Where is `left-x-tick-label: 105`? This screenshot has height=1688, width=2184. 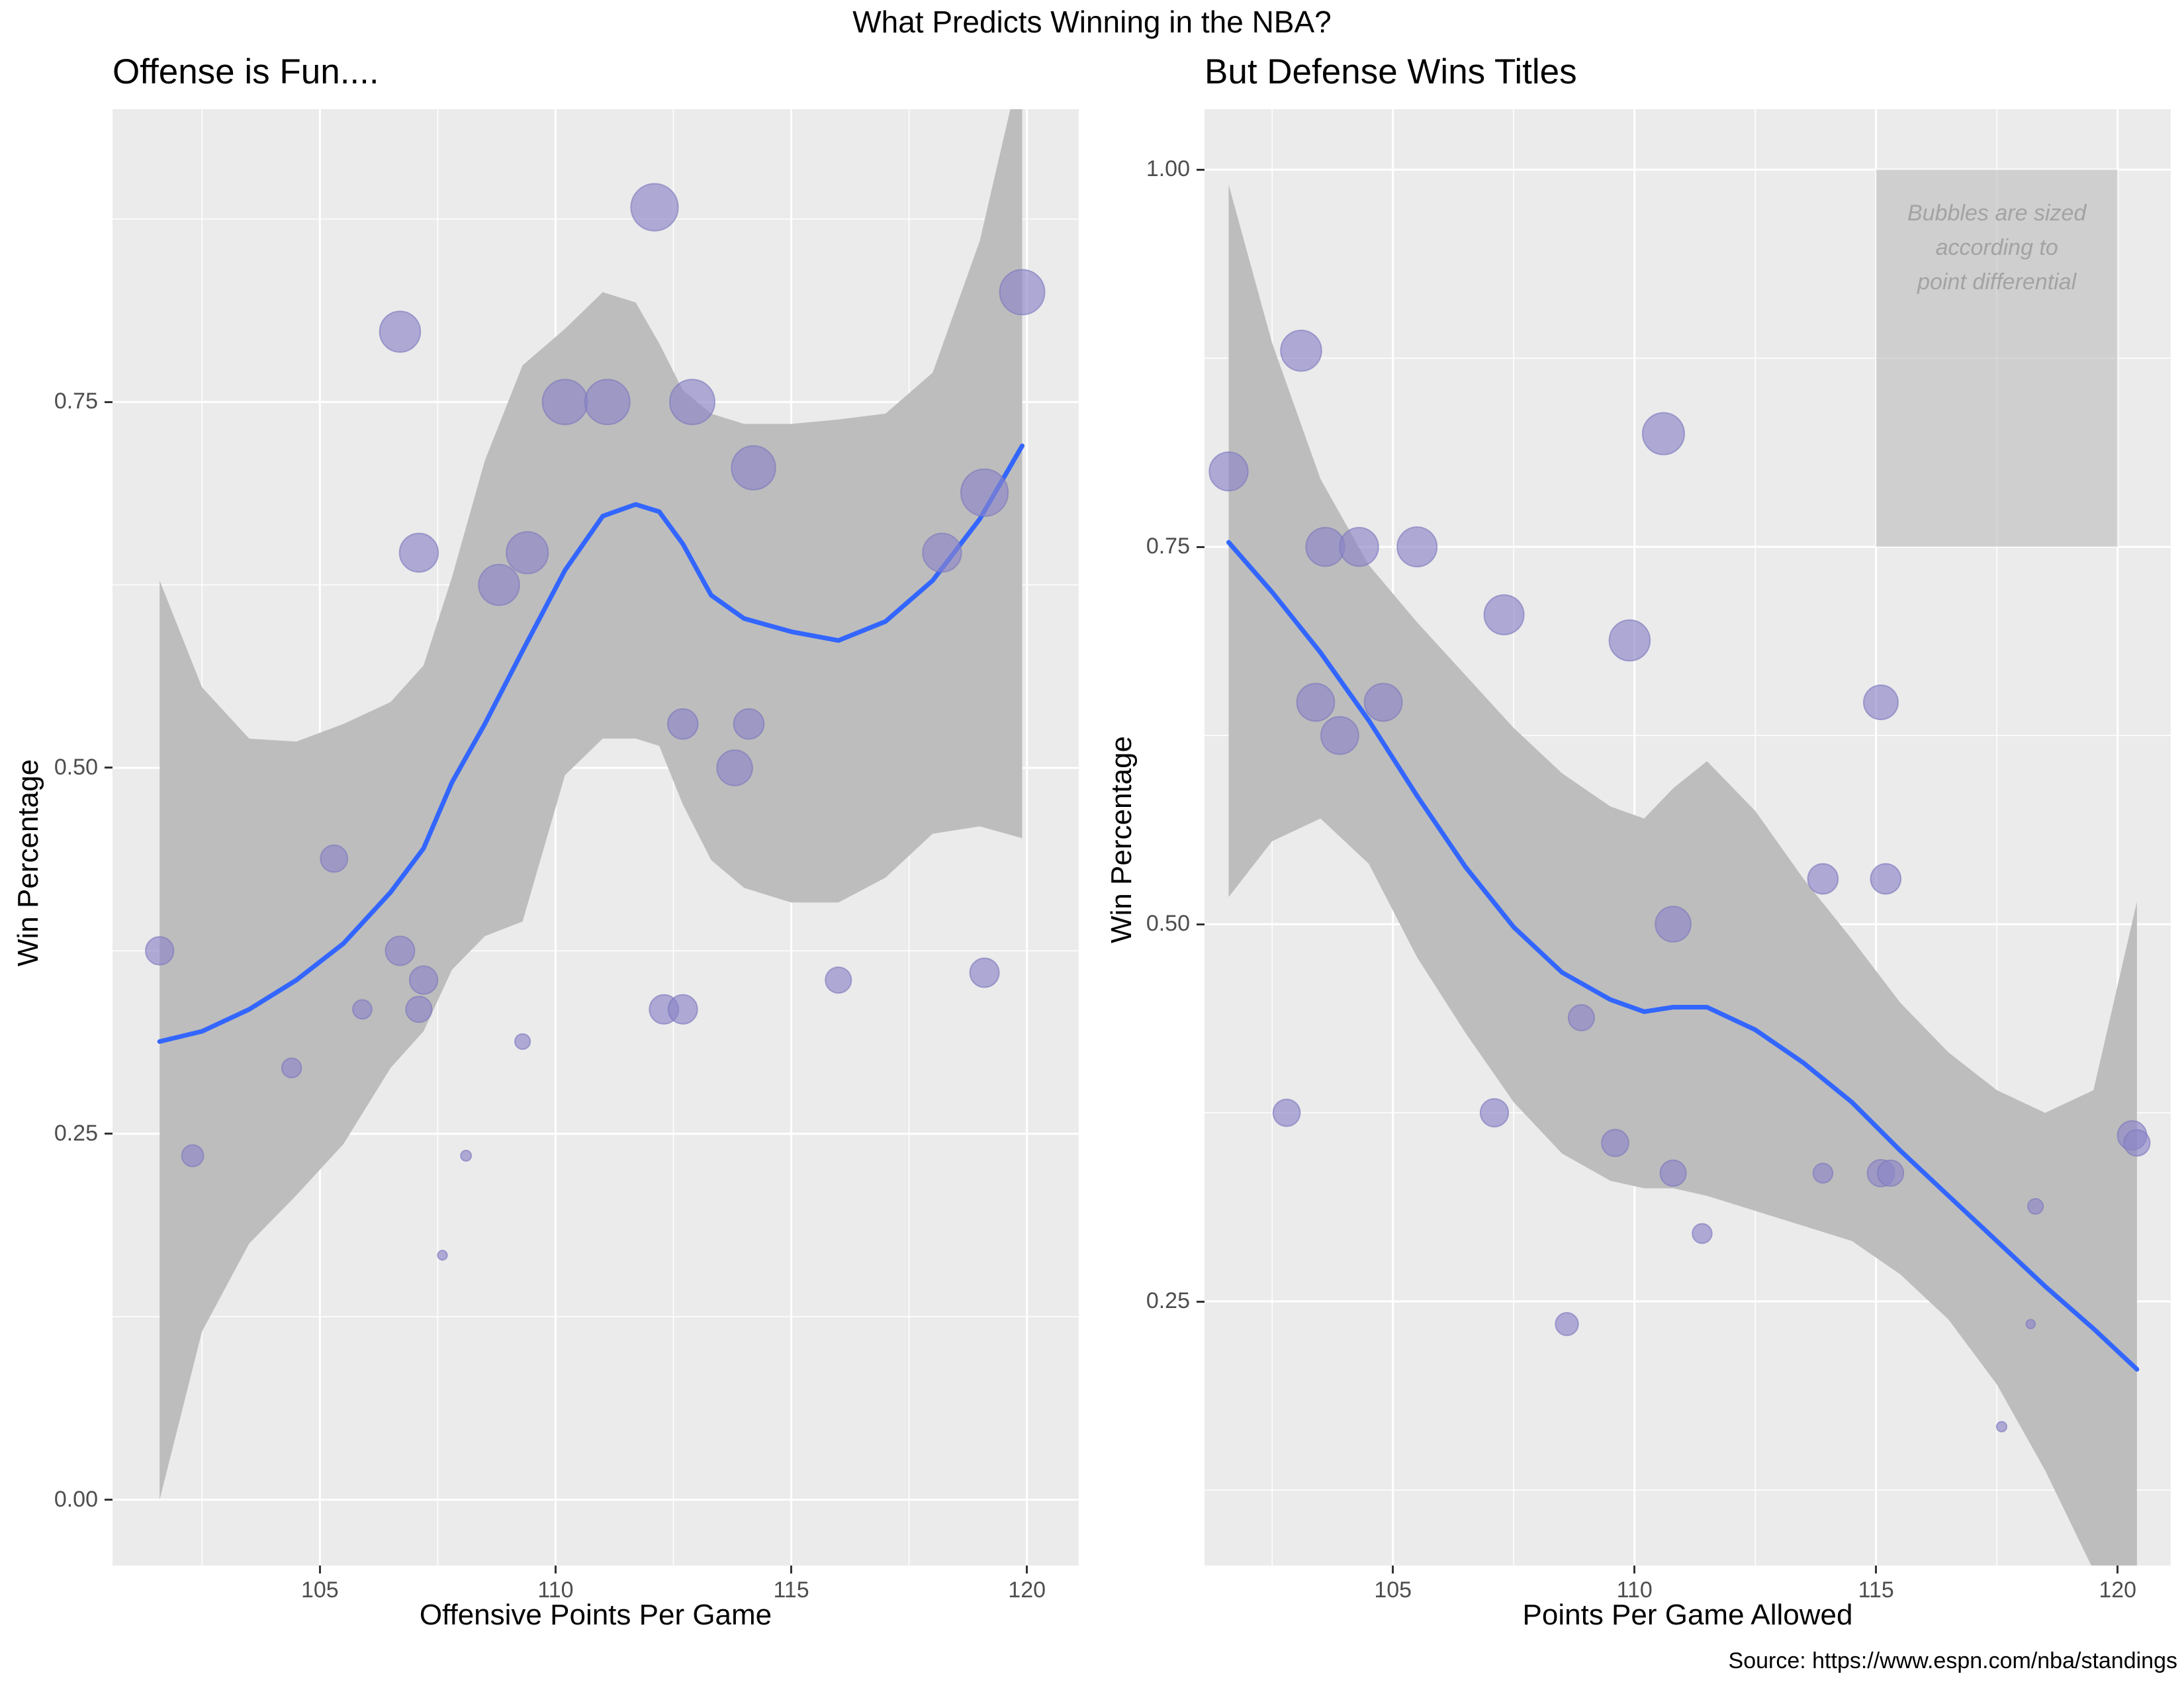
left-x-tick-label: 105 is located at coordinates (319, 1590).